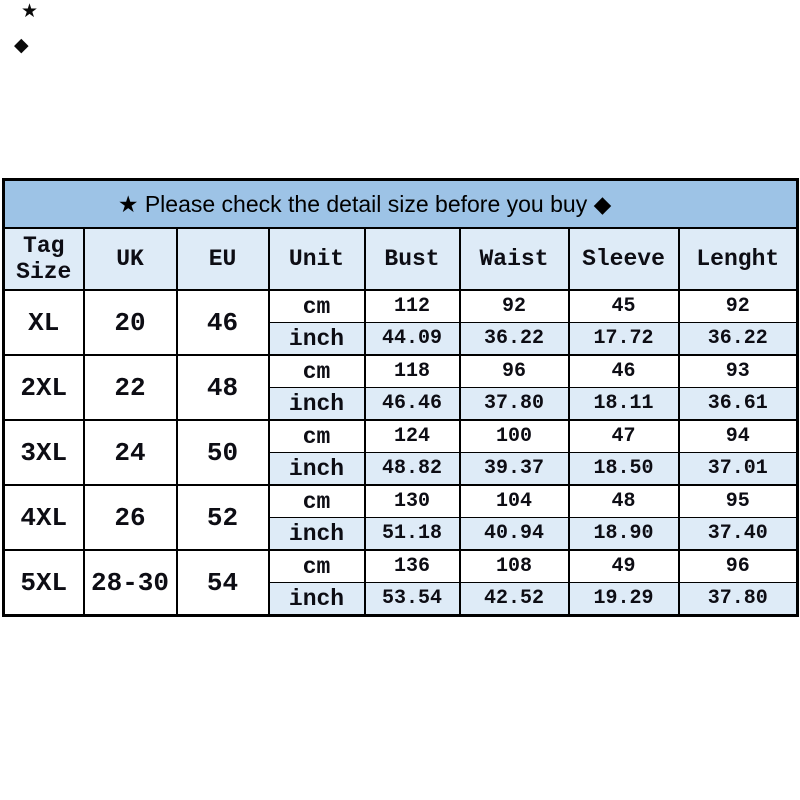  I want to click on bust-value-cell: 130, so click(412, 501).